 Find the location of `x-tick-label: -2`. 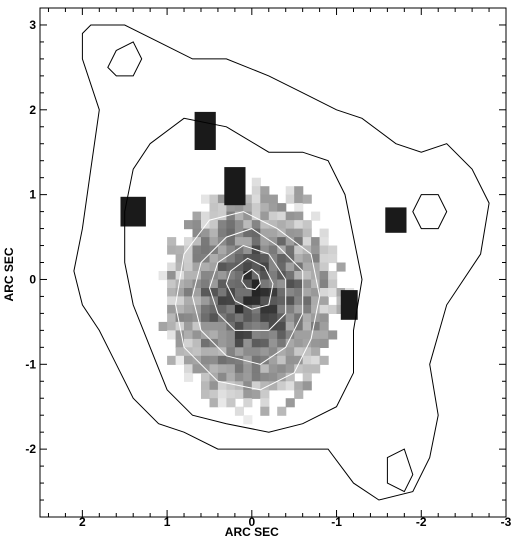

x-tick-label: -2 is located at coordinates (421, 522).